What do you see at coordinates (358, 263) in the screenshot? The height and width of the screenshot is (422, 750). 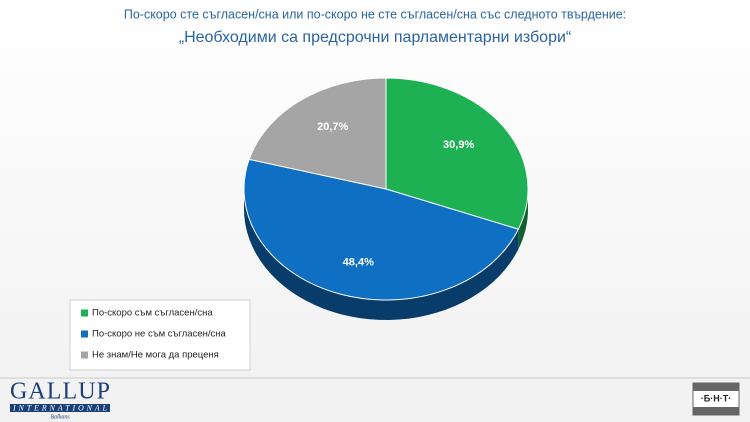 I see `data-label: 48,4%` at bounding box center [358, 263].